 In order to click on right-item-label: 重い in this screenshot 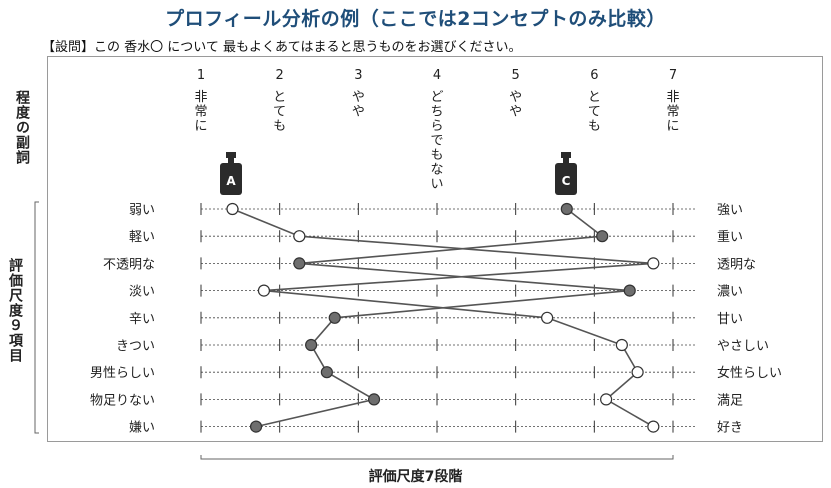, I will do `click(730, 237)`.